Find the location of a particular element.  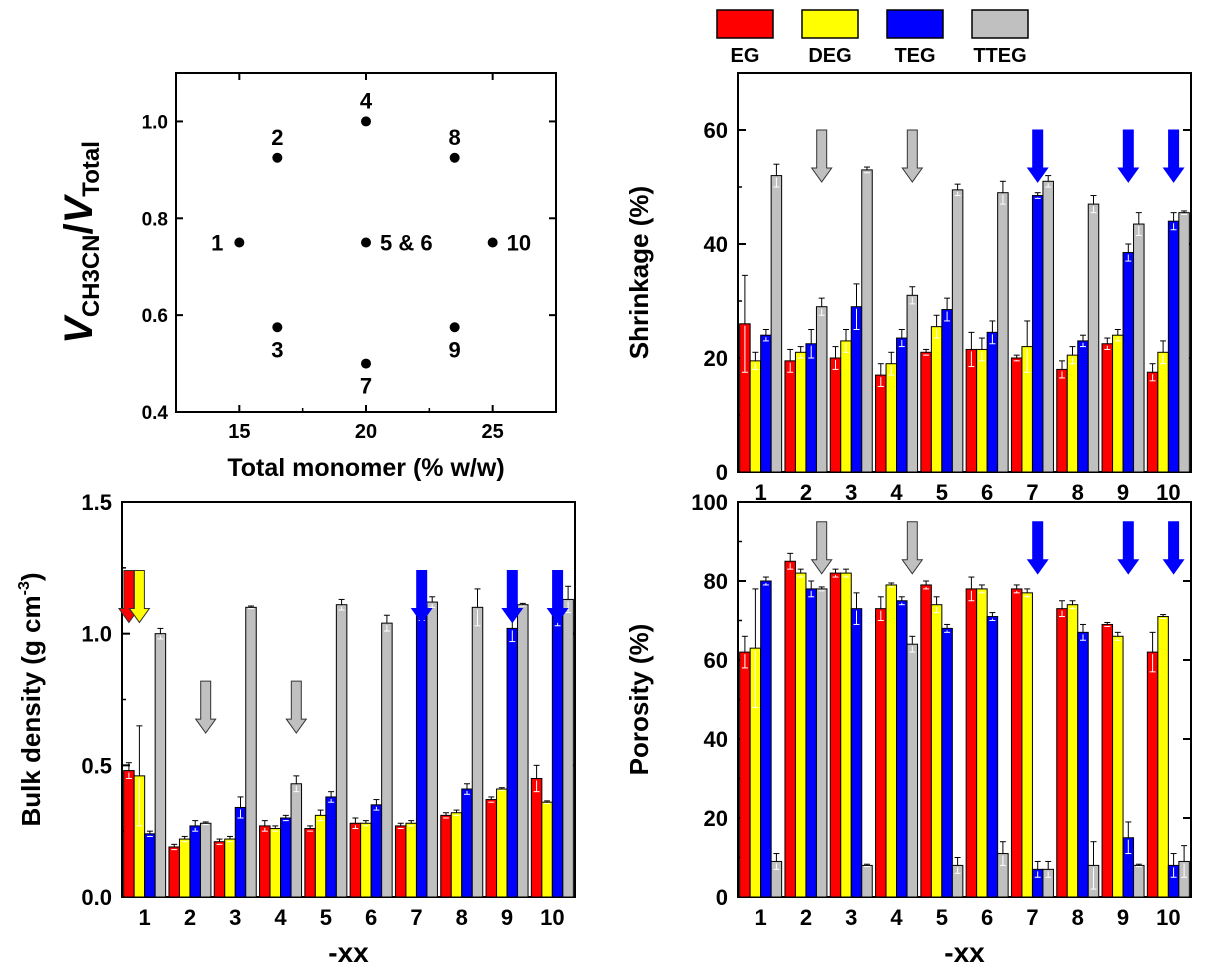

scatter-point-label: 7 is located at coordinates (366, 386).